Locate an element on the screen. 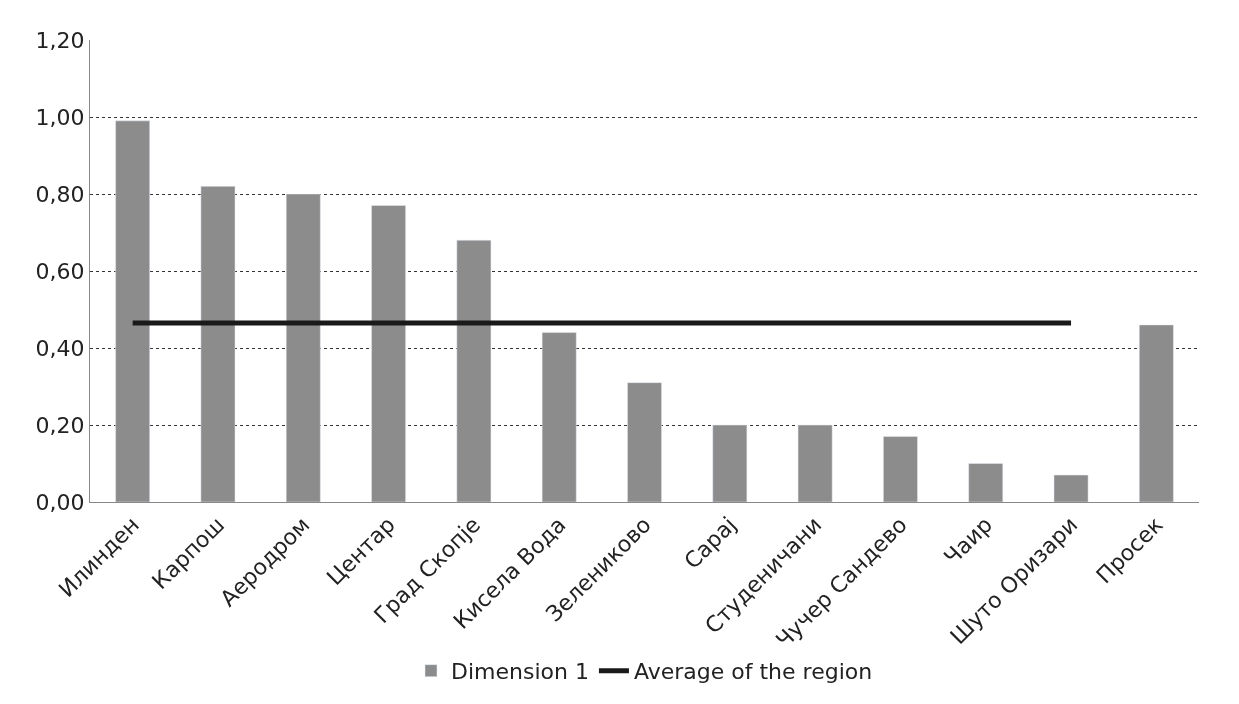  legend-label: Dimension 1 is located at coordinates (520, 672).